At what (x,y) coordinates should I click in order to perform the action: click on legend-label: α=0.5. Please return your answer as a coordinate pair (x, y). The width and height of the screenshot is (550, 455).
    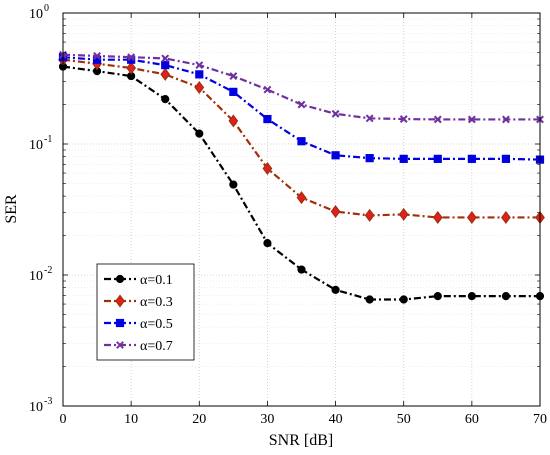
    Looking at the image, I should click on (156, 324).